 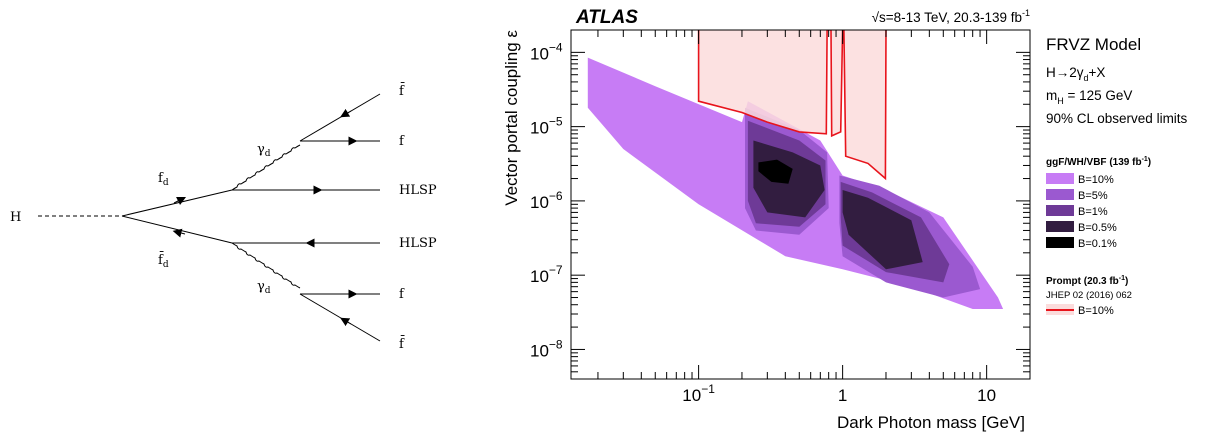 I want to click on legend-label: B=0.1%, so click(x=1097, y=244).